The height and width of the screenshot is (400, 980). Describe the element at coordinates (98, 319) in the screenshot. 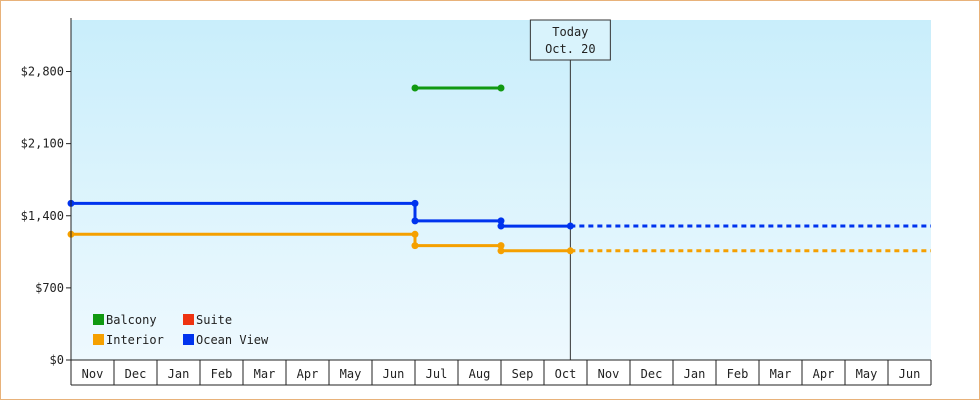

I see `legend-swatch-balcony` at that location.